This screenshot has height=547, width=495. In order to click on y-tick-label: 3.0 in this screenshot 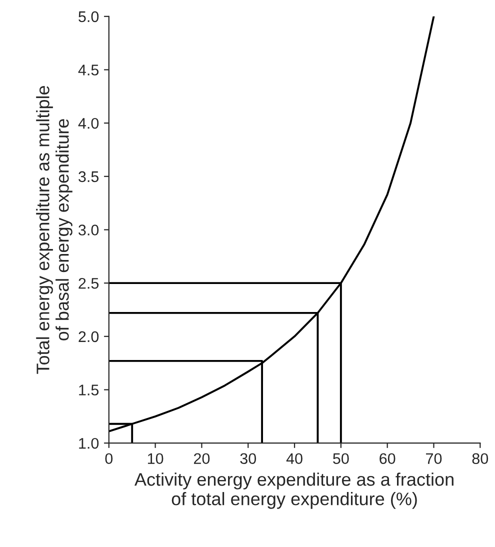, I will do `click(88, 230)`.